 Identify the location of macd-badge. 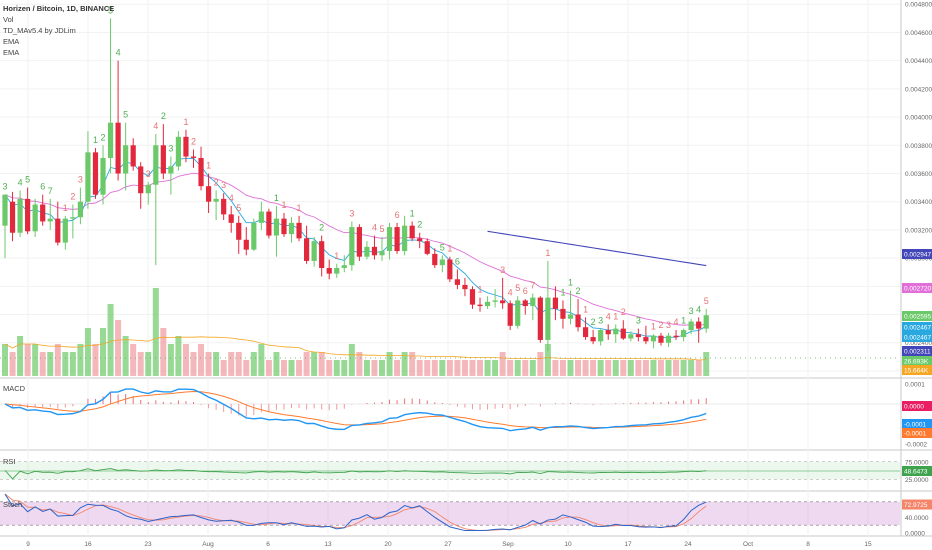
(917, 424).